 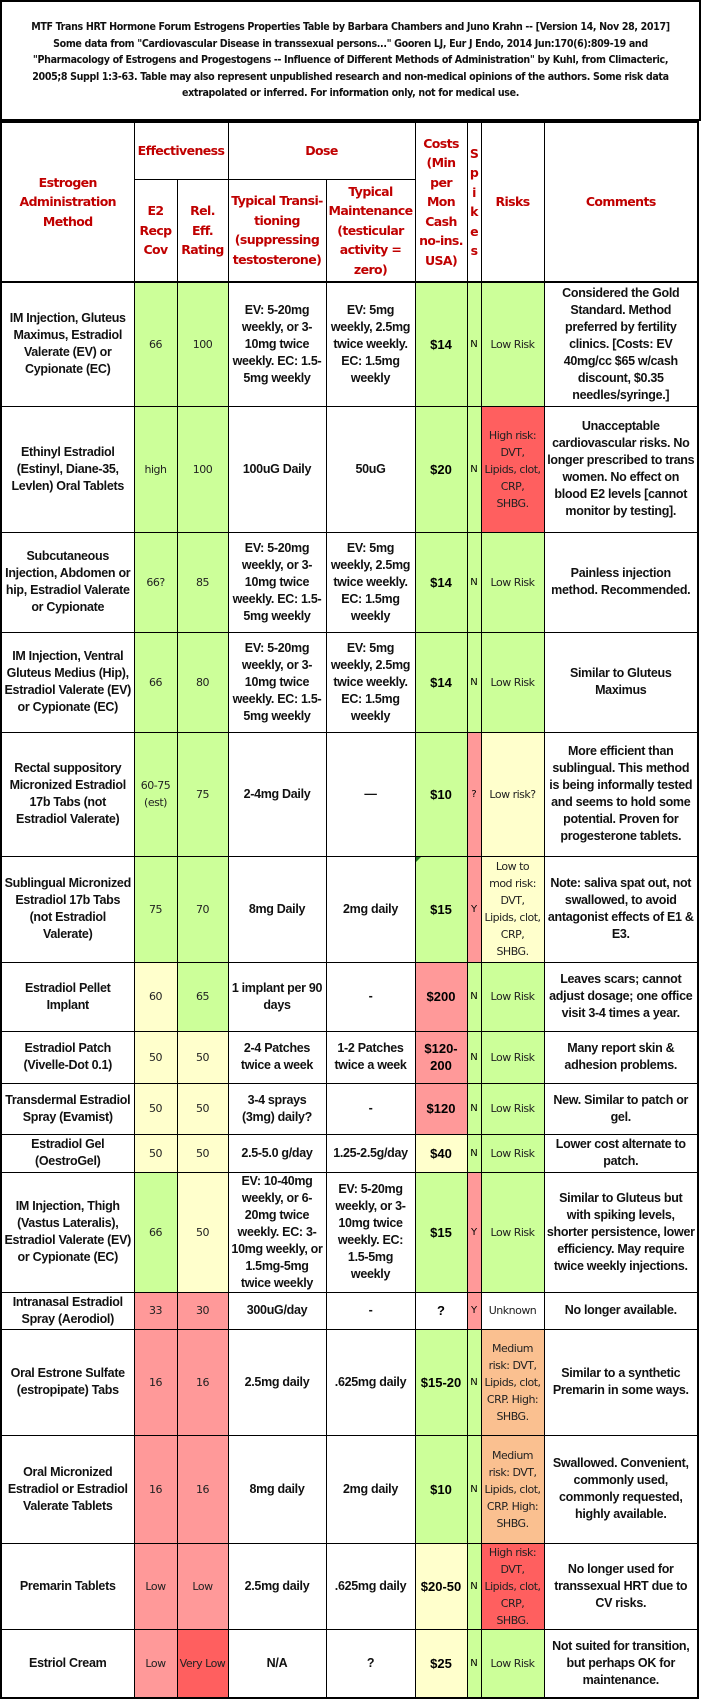 I want to click on transitioning-dose-cell: 100uG Daily, so click(x=277, y=469).